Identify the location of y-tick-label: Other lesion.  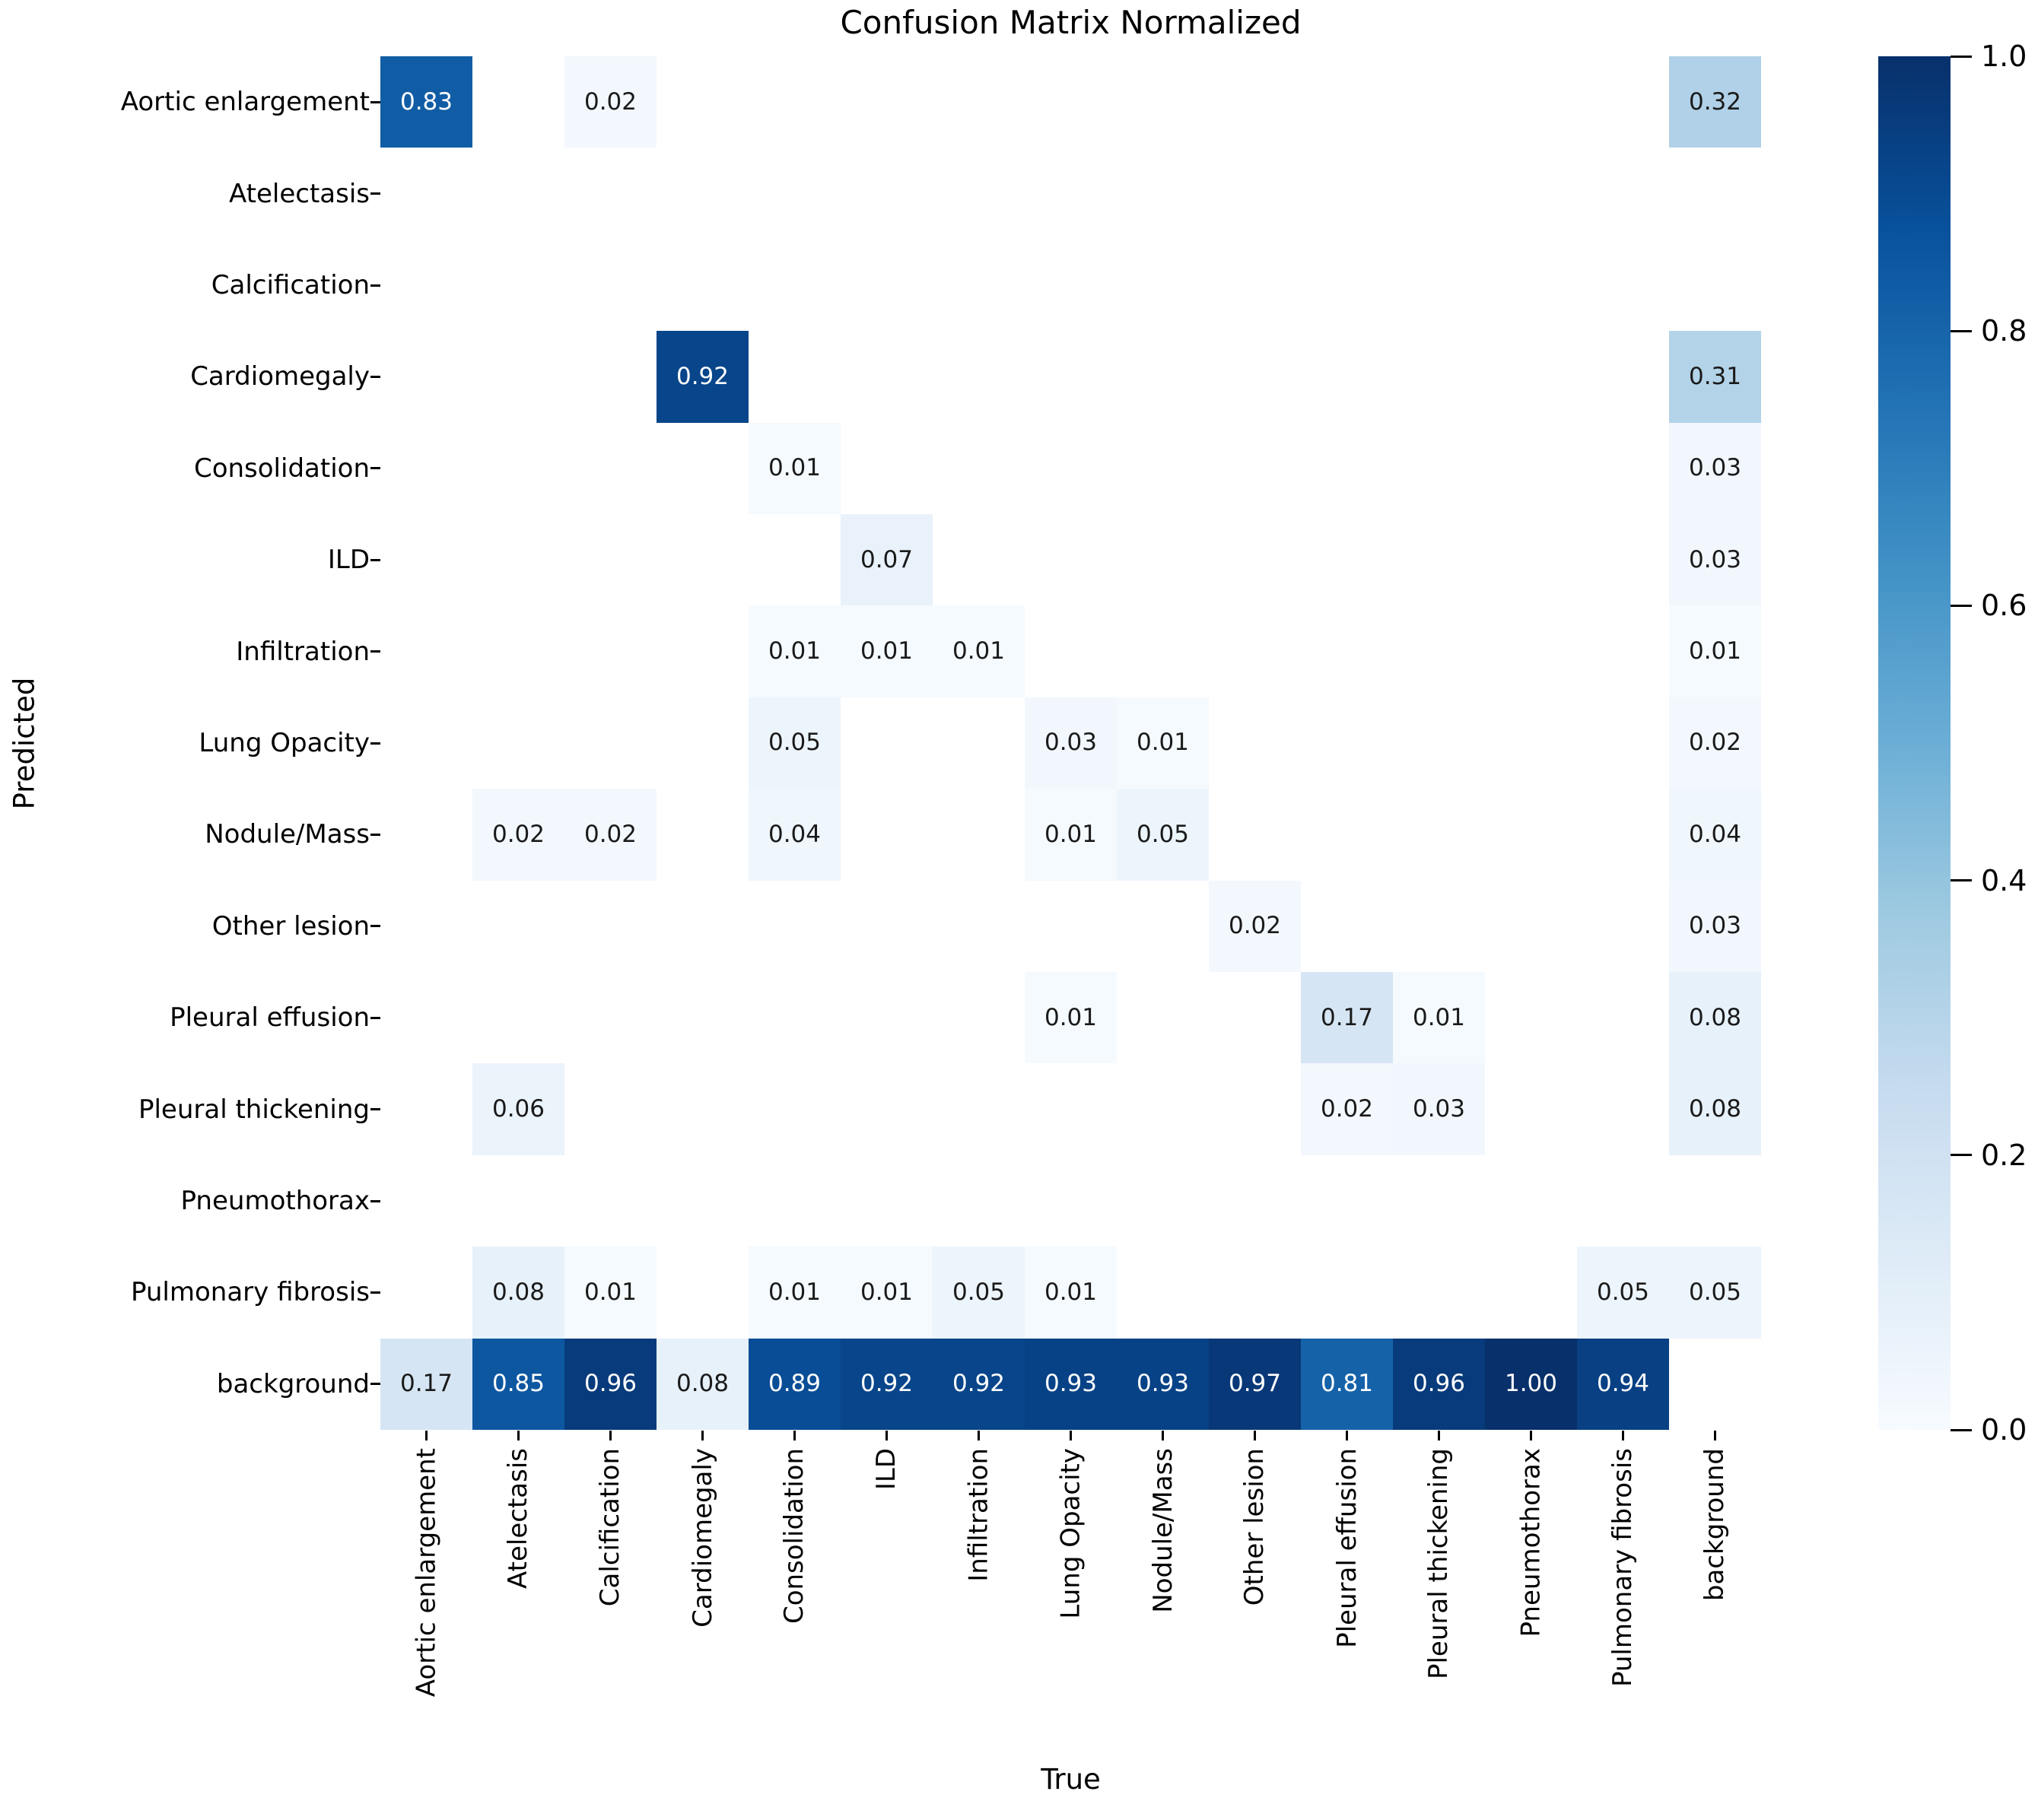
(291, 926).